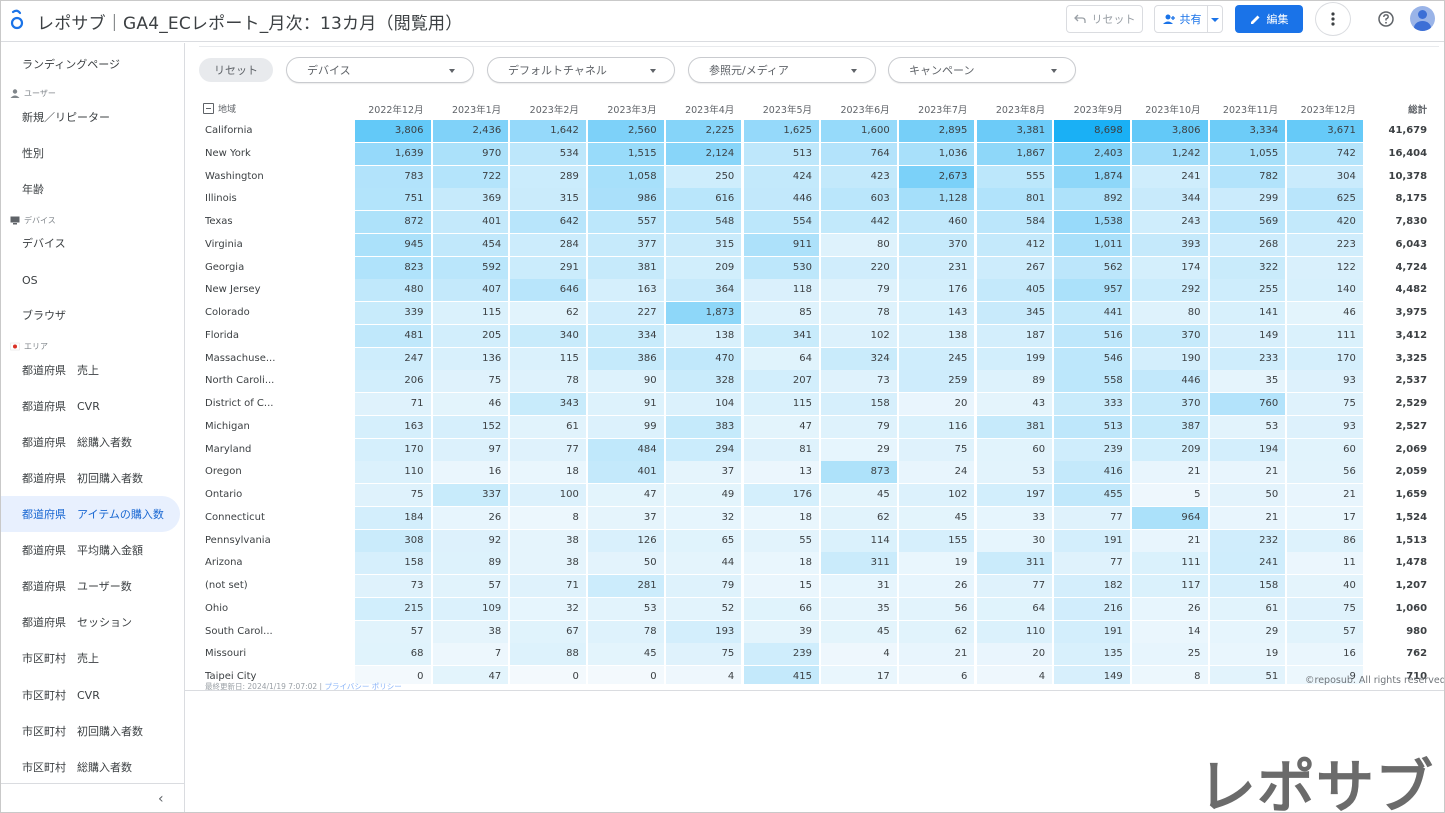 The image size is (1445, 813). What do you see at coordinates (1173, 110) in the screenshot?
I see `month-column-header: 2023年10月` at bounding box center [1173, 110].